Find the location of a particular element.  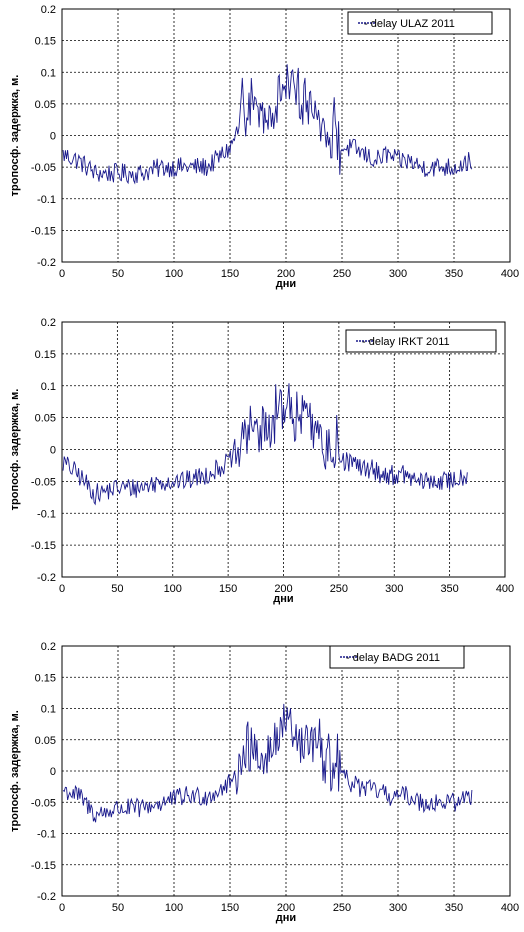

legend-label: - delay BADG 2011 is located at coordinates (393, 658).